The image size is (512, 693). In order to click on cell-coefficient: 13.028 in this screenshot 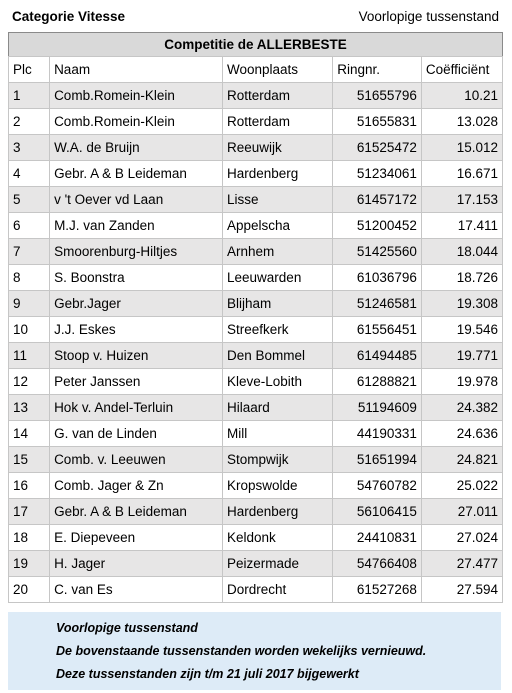, I will do `click(462, 121)`.